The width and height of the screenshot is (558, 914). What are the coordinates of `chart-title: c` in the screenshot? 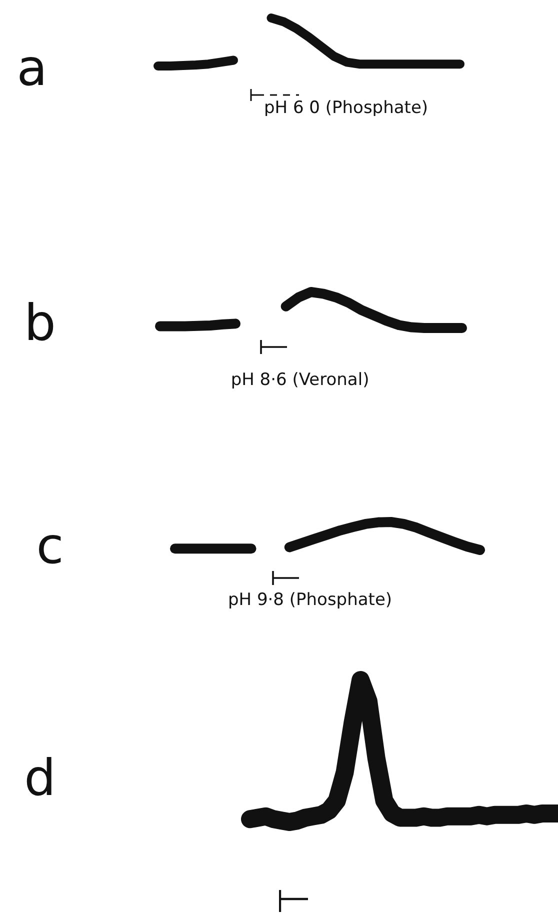 It's located at (50, 546).